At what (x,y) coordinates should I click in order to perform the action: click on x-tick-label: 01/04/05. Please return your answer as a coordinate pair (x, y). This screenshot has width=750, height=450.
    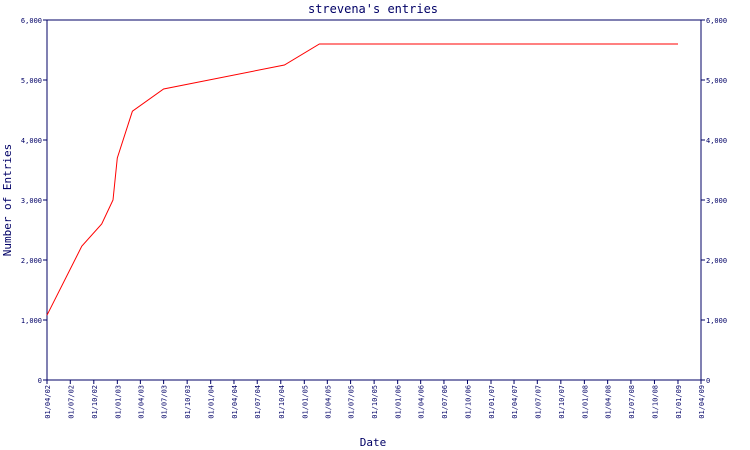
    Looking at the image, I should click on (328, 402).